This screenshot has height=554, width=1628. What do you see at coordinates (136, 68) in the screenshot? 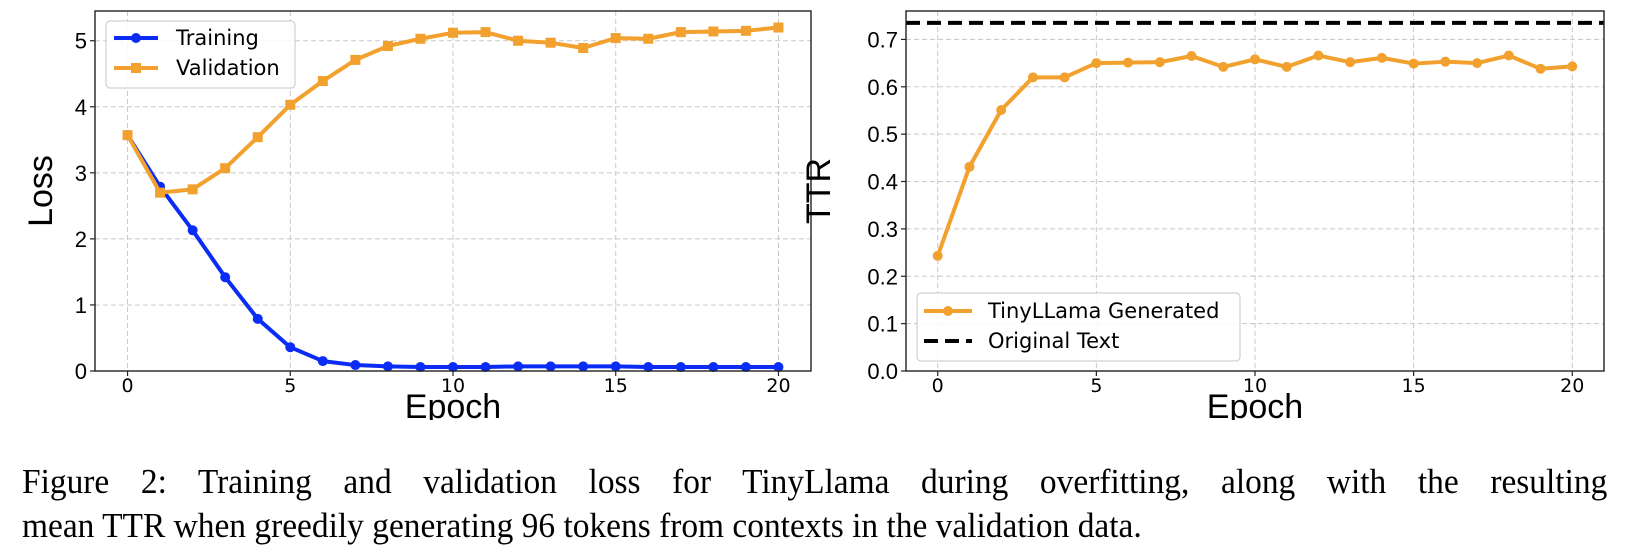
I see `legend-validation-marker-icon` at bounding box center [136, 68].